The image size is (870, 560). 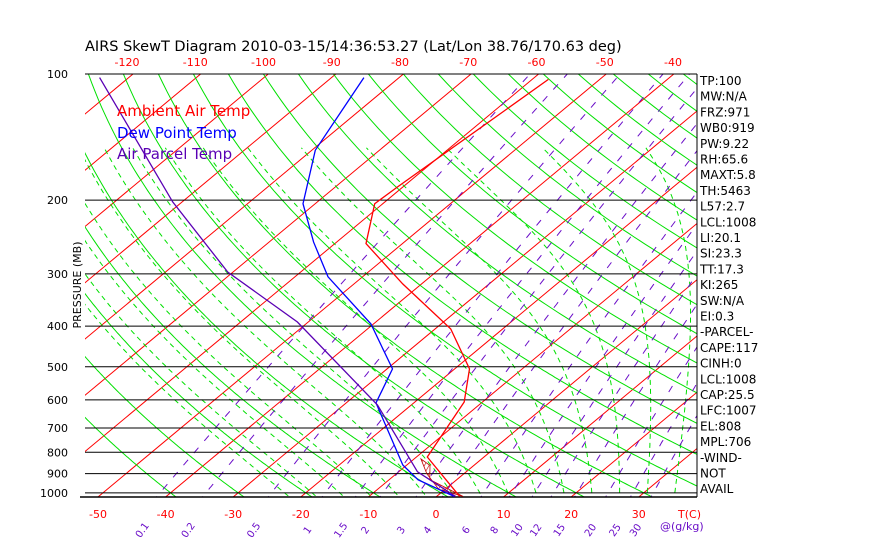 I want to click on pressure-tick-label: 500, so click(x=57, y=367).